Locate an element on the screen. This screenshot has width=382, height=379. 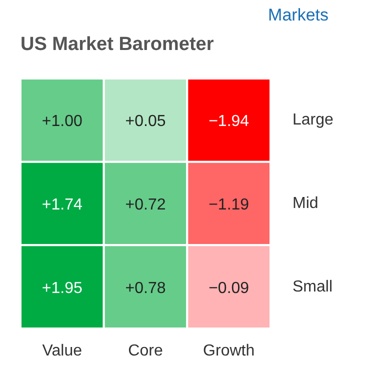
y-tick-label: Mid is located at coordinates (305, 203).